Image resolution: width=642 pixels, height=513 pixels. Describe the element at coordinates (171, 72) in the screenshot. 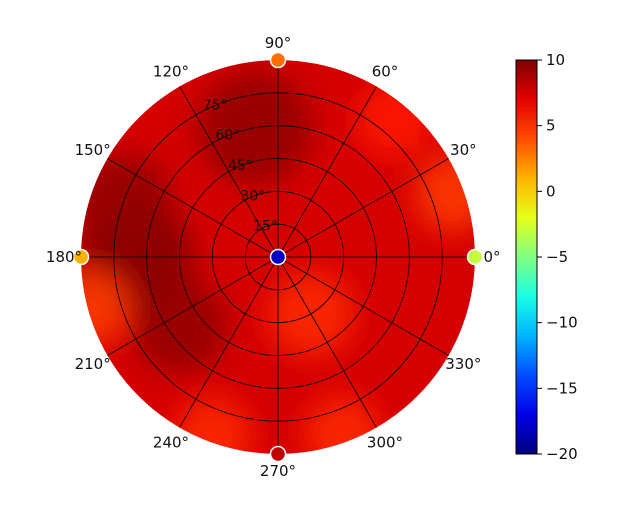

I see `angular-tick-label: 120°` at that location.